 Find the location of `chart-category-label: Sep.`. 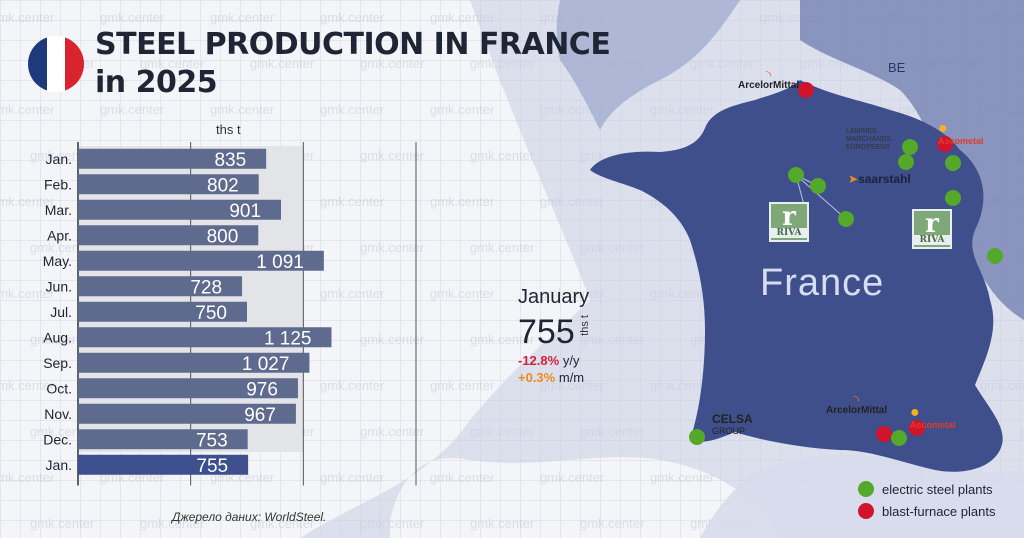

chart-category-label: Sep. is located at coordinates (57, 363).